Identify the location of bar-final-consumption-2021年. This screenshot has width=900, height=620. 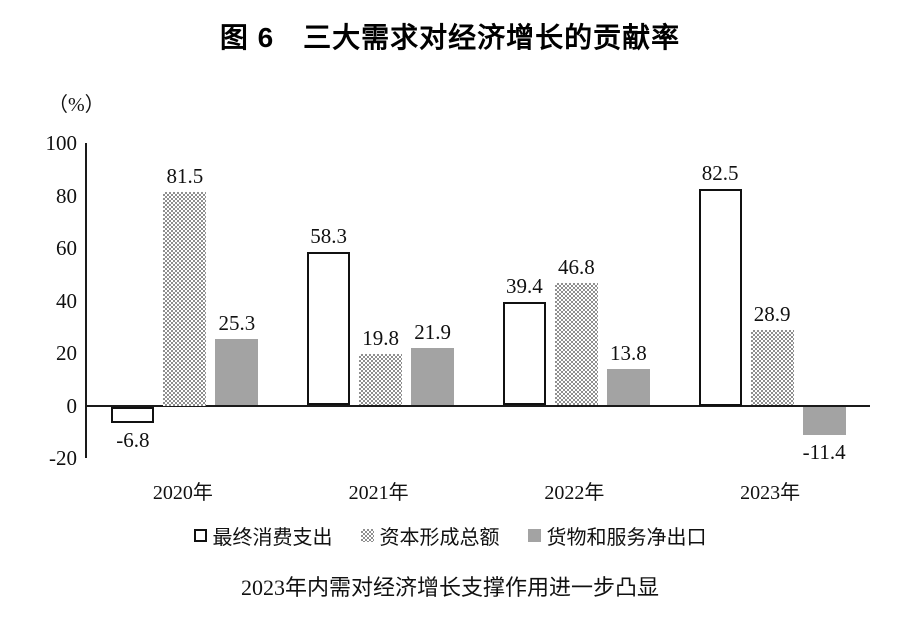
(329, 329).